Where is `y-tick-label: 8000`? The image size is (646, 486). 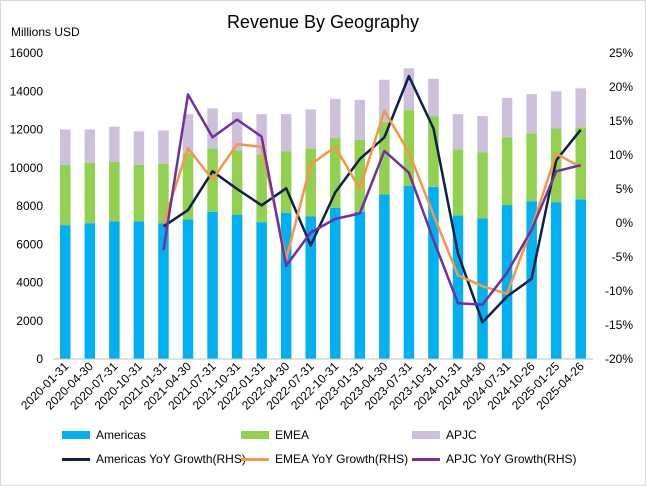
y-tick-label: 8000 is located at coordinates (29, 206).